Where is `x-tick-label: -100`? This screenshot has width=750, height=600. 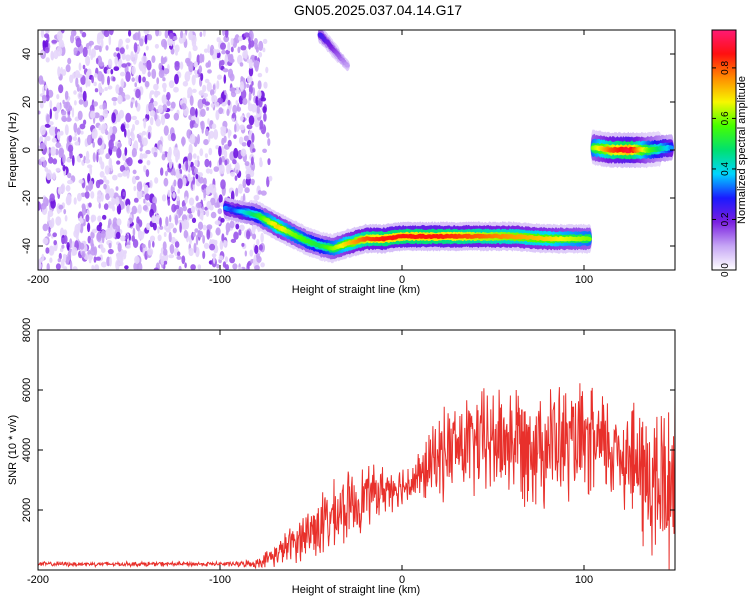 x-tick-label: -100 is located at coordinates (220, 280).